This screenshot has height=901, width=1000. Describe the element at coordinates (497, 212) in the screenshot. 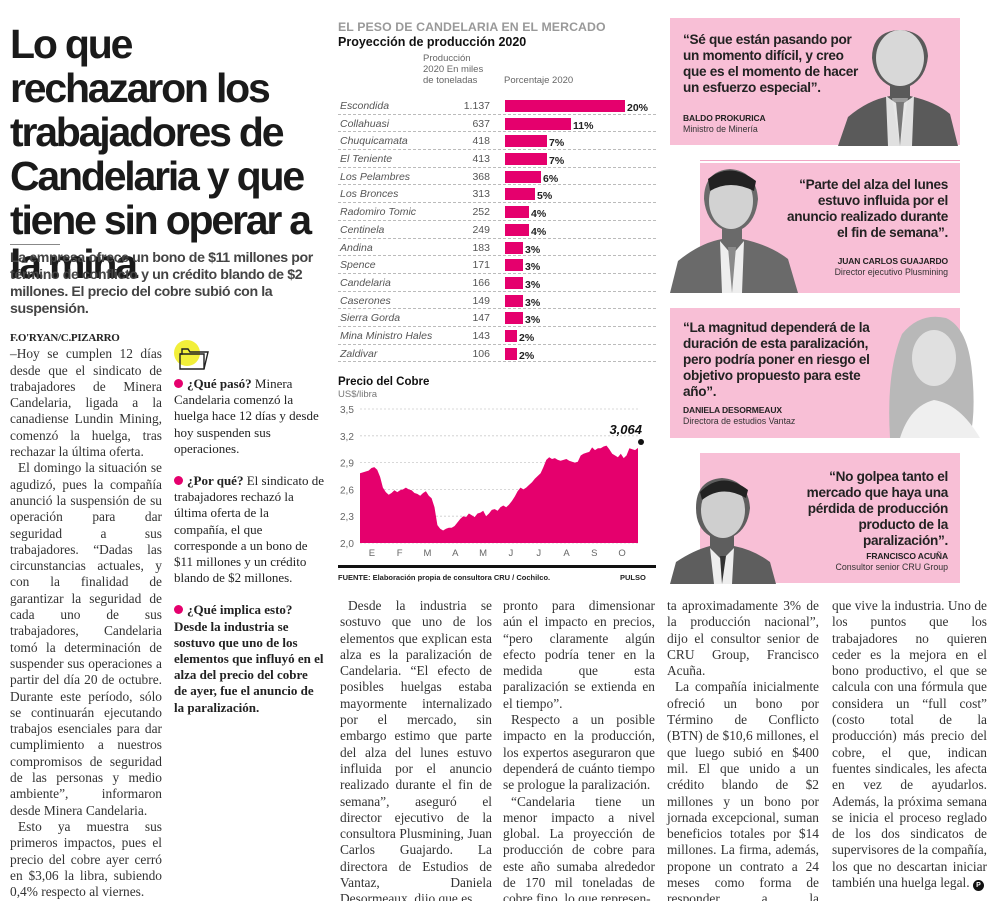

I see `bar-row: Radomiro Tomic 252 4%` at that location.